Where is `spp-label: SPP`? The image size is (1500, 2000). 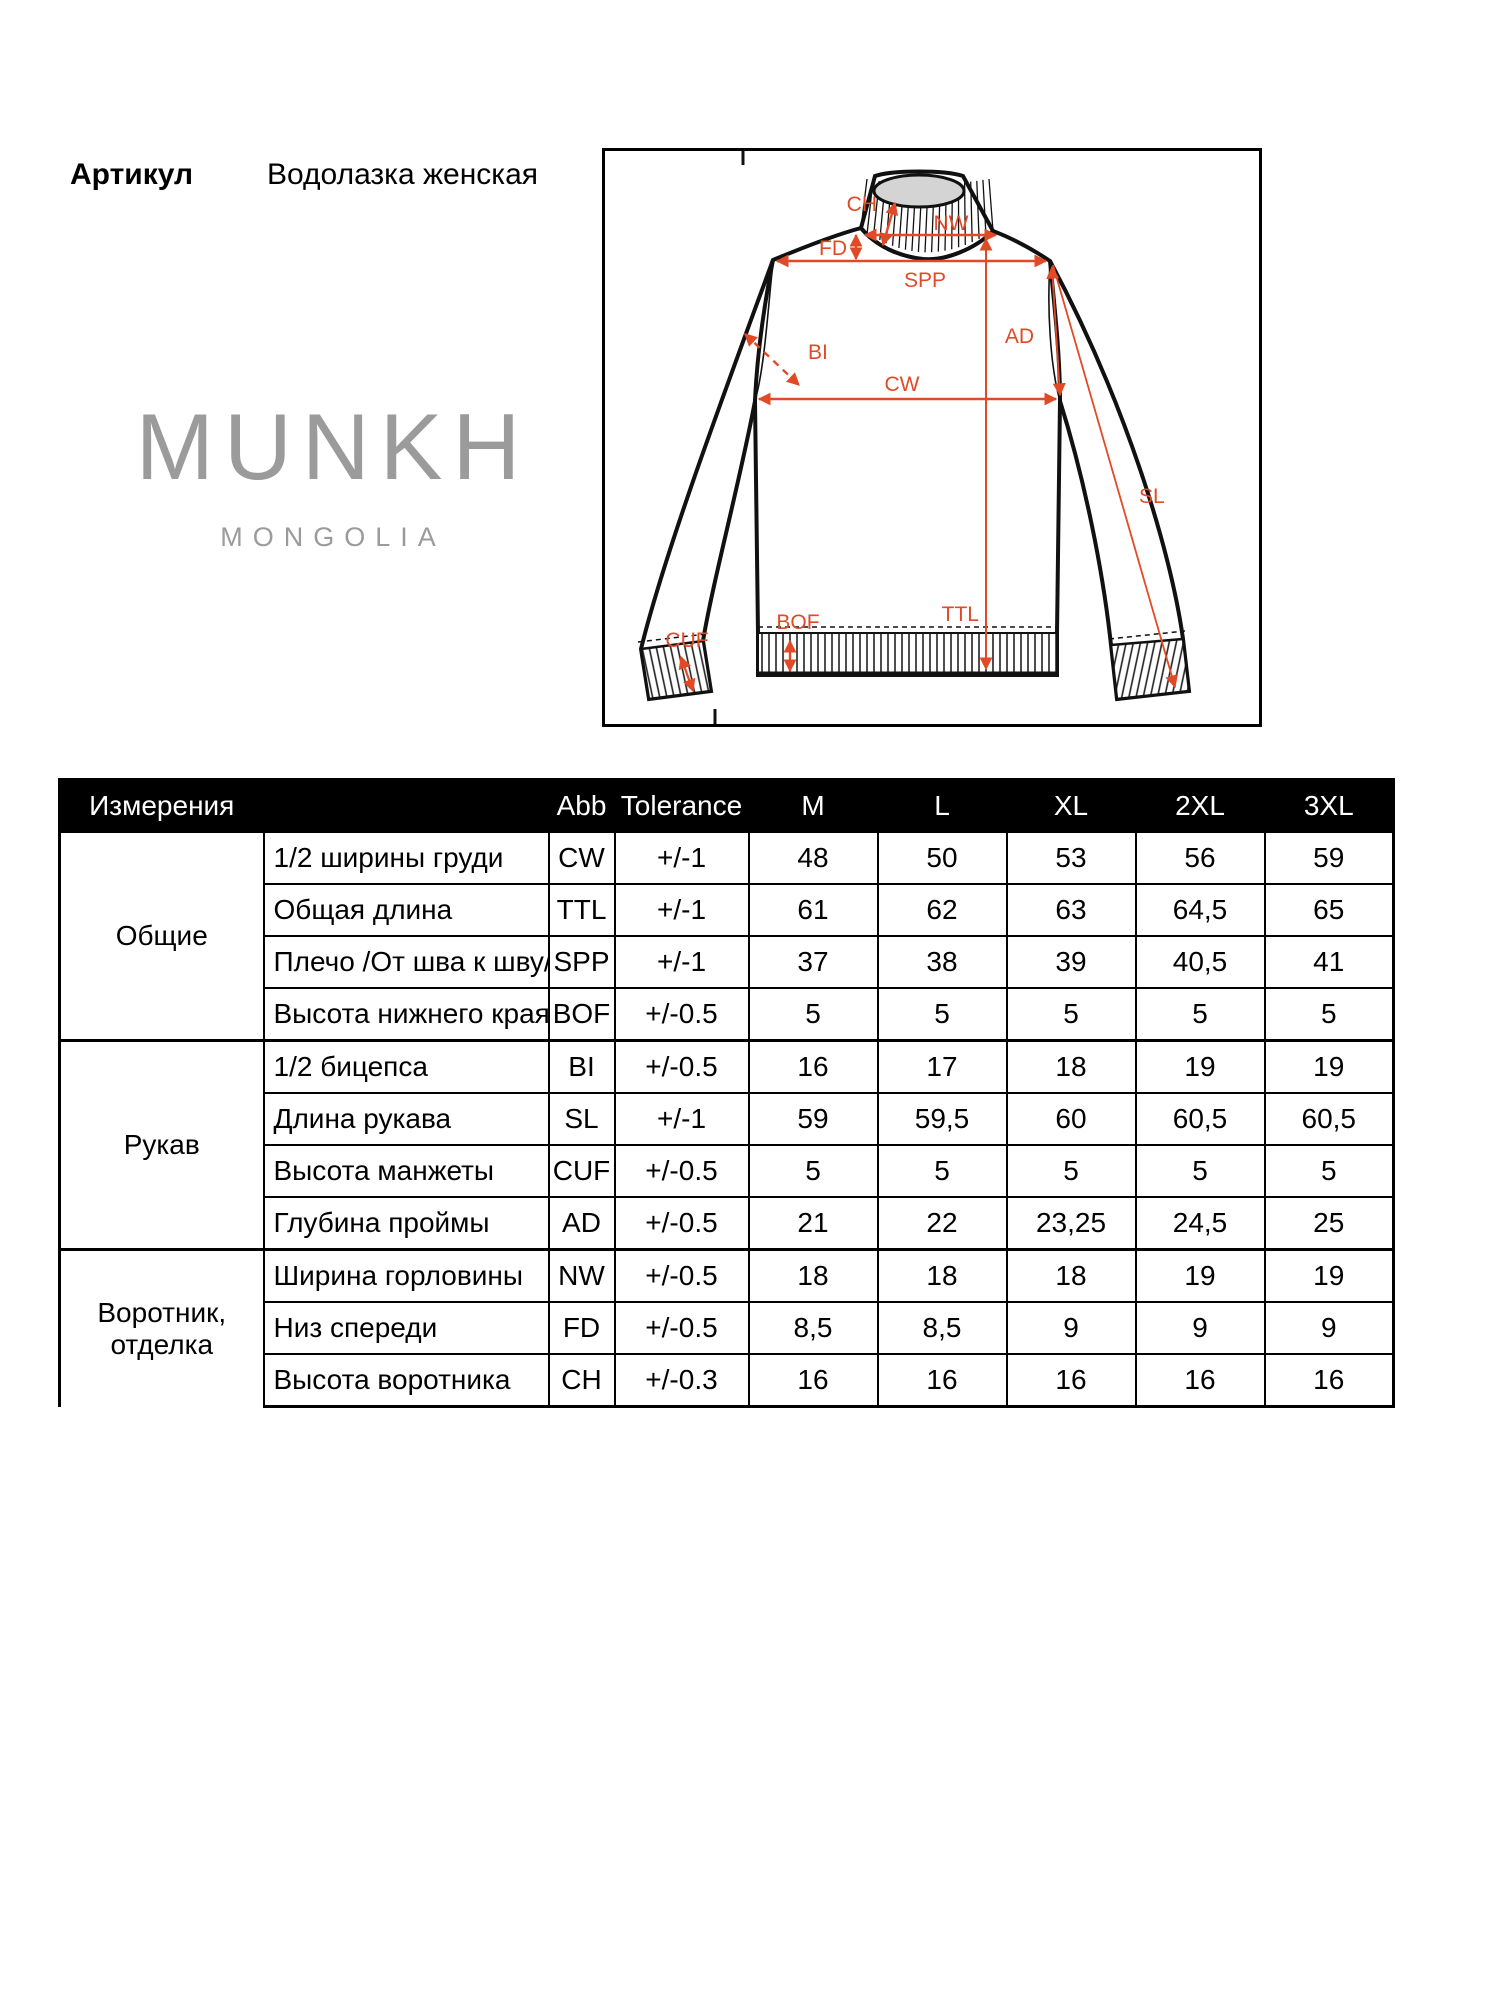
spp-label: SPP is located at coordinates (925, 280).